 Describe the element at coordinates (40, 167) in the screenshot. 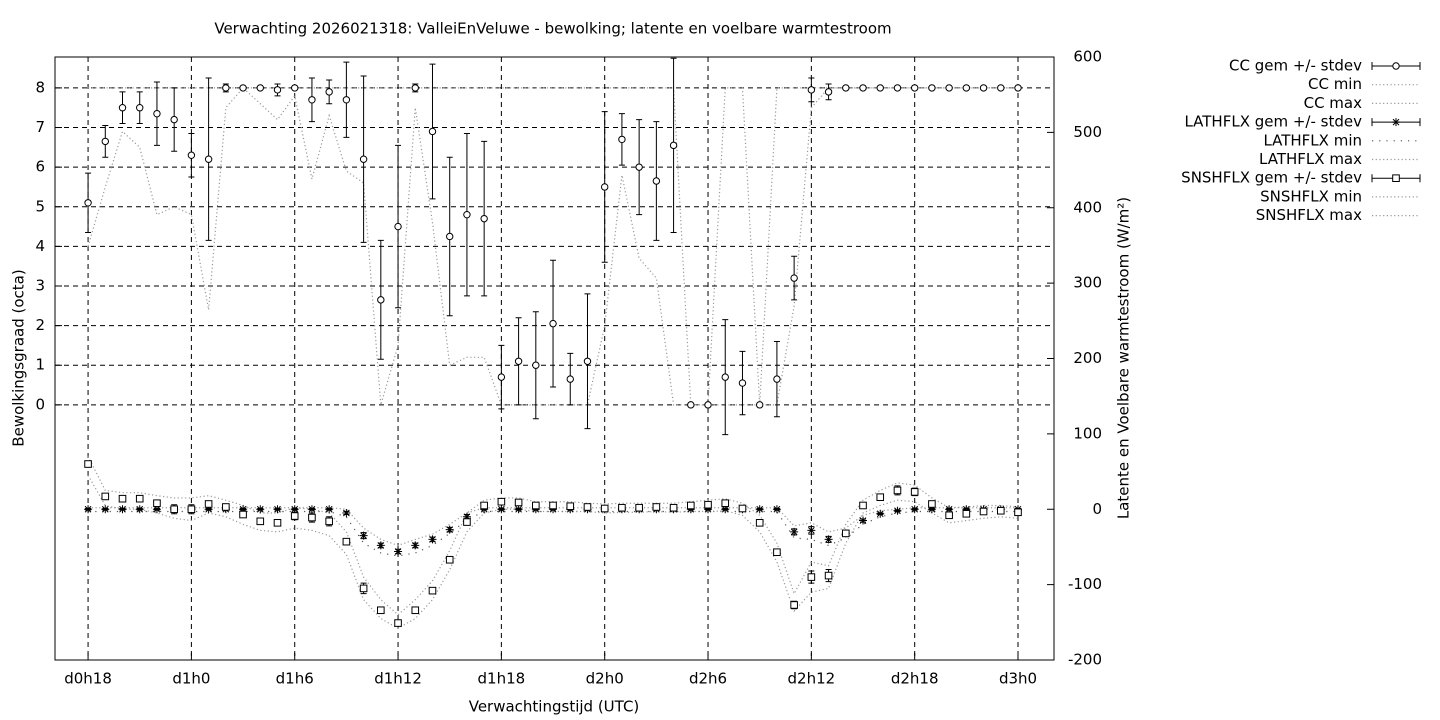

I see `y-tick-label: 6` at that location.